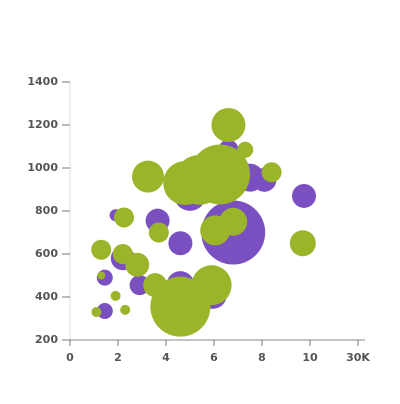 The width and height of the screenshot is (400, 404). Describe the element at coordinates (42, 81) in the screenshot. I see `y-tick-label: 1400` at that location.